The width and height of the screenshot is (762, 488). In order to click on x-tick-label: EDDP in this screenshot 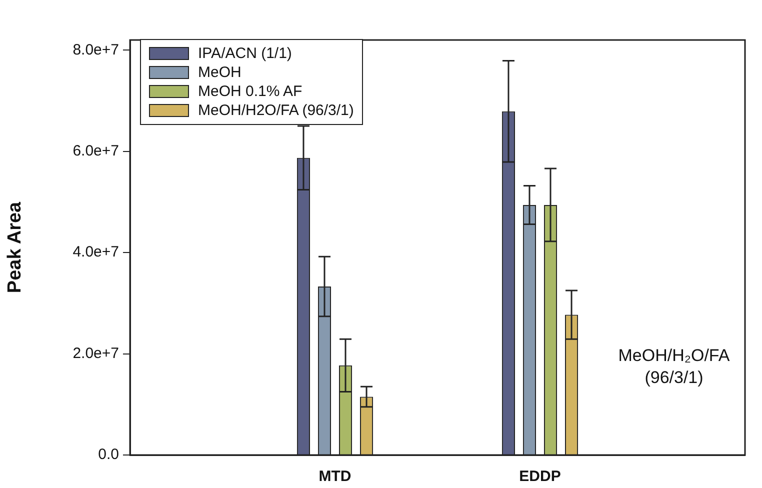, I will do `click(540, 477)`.